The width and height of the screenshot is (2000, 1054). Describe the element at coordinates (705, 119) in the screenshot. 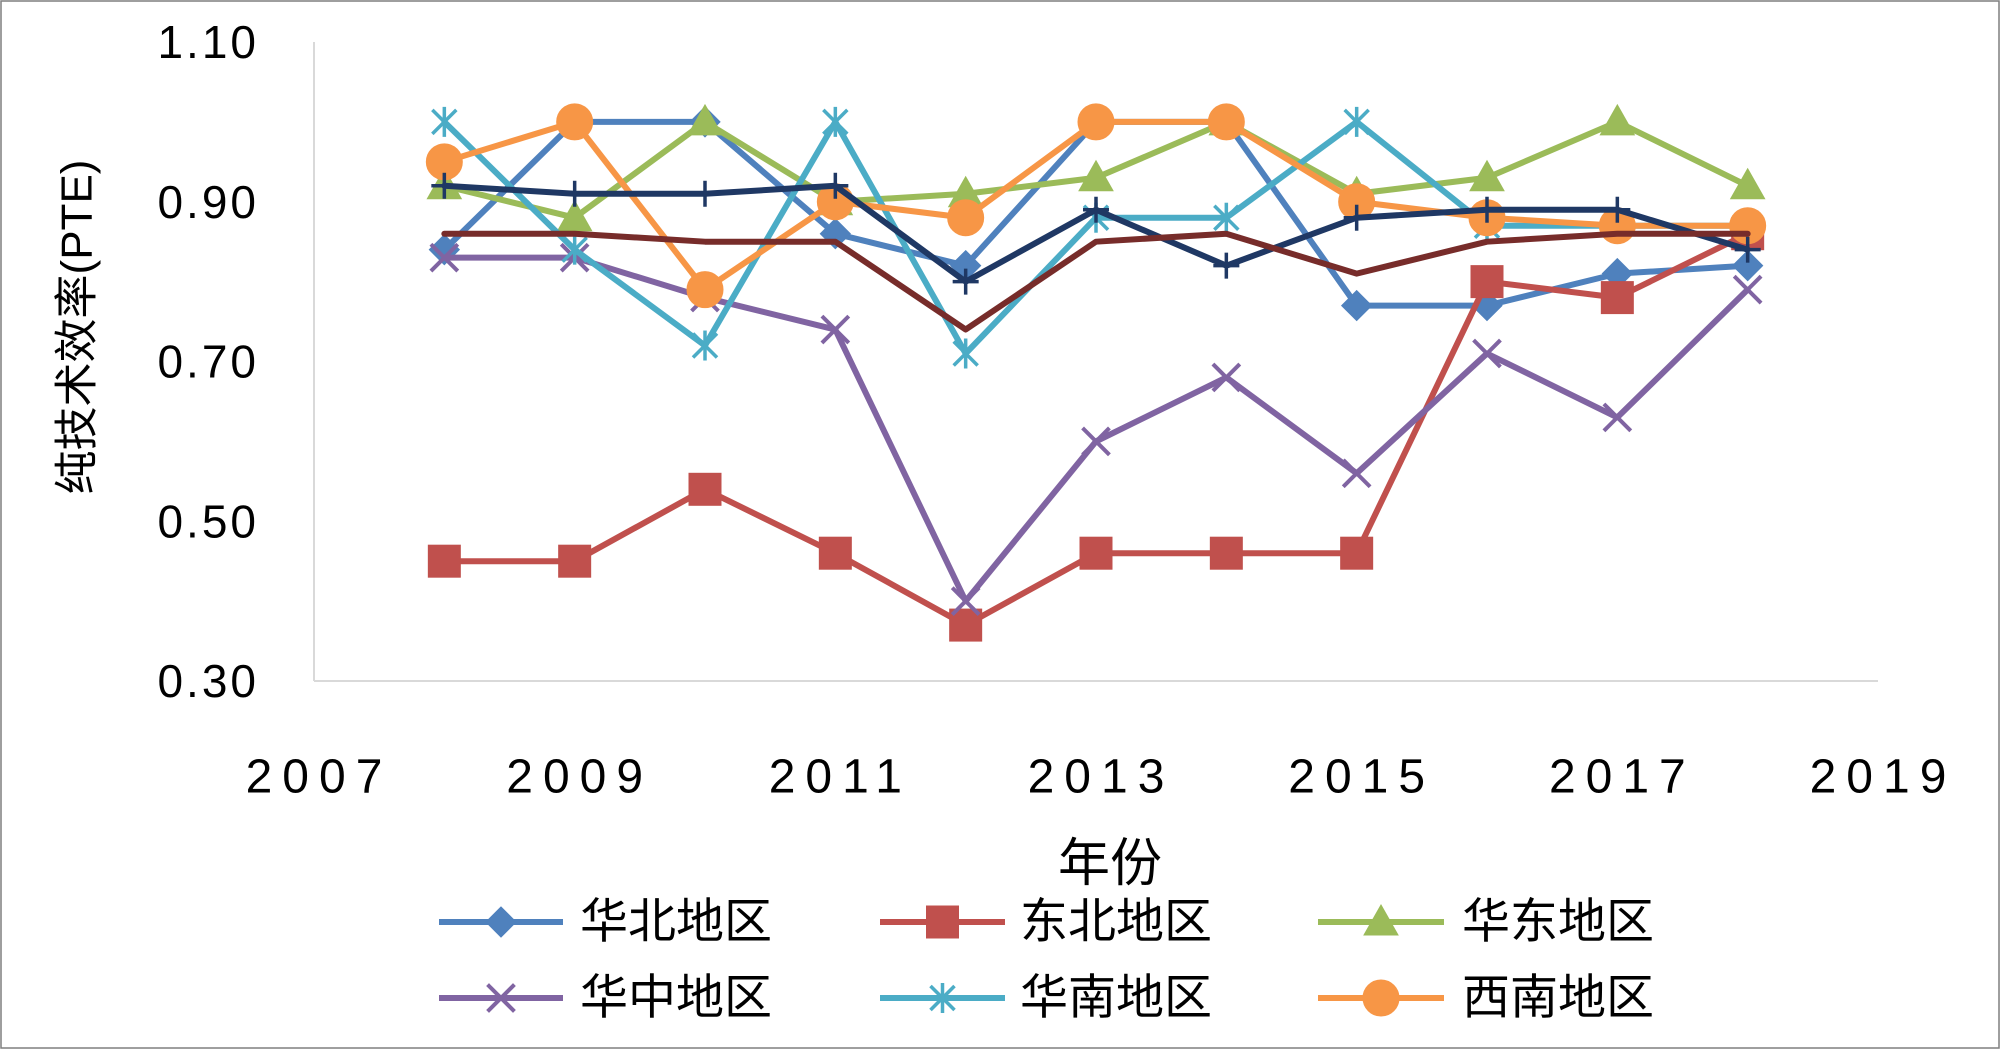

I see `data-point-s2-2010` at that location.